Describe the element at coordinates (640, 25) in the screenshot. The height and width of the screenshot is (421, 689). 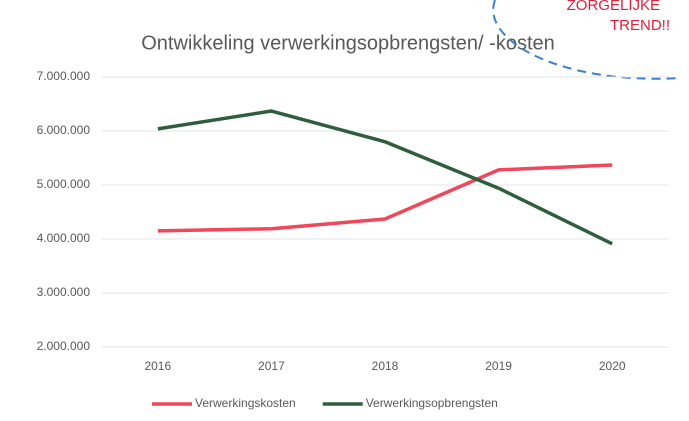
I see `annotation: TREND!!` at that location.